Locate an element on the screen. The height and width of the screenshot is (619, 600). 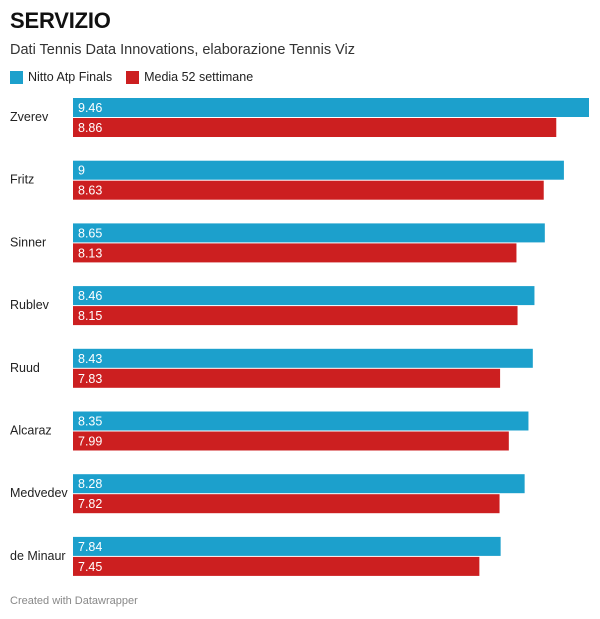
legend-label-nitto: Nitto Atp Finals is located at coordinates (70, 77).